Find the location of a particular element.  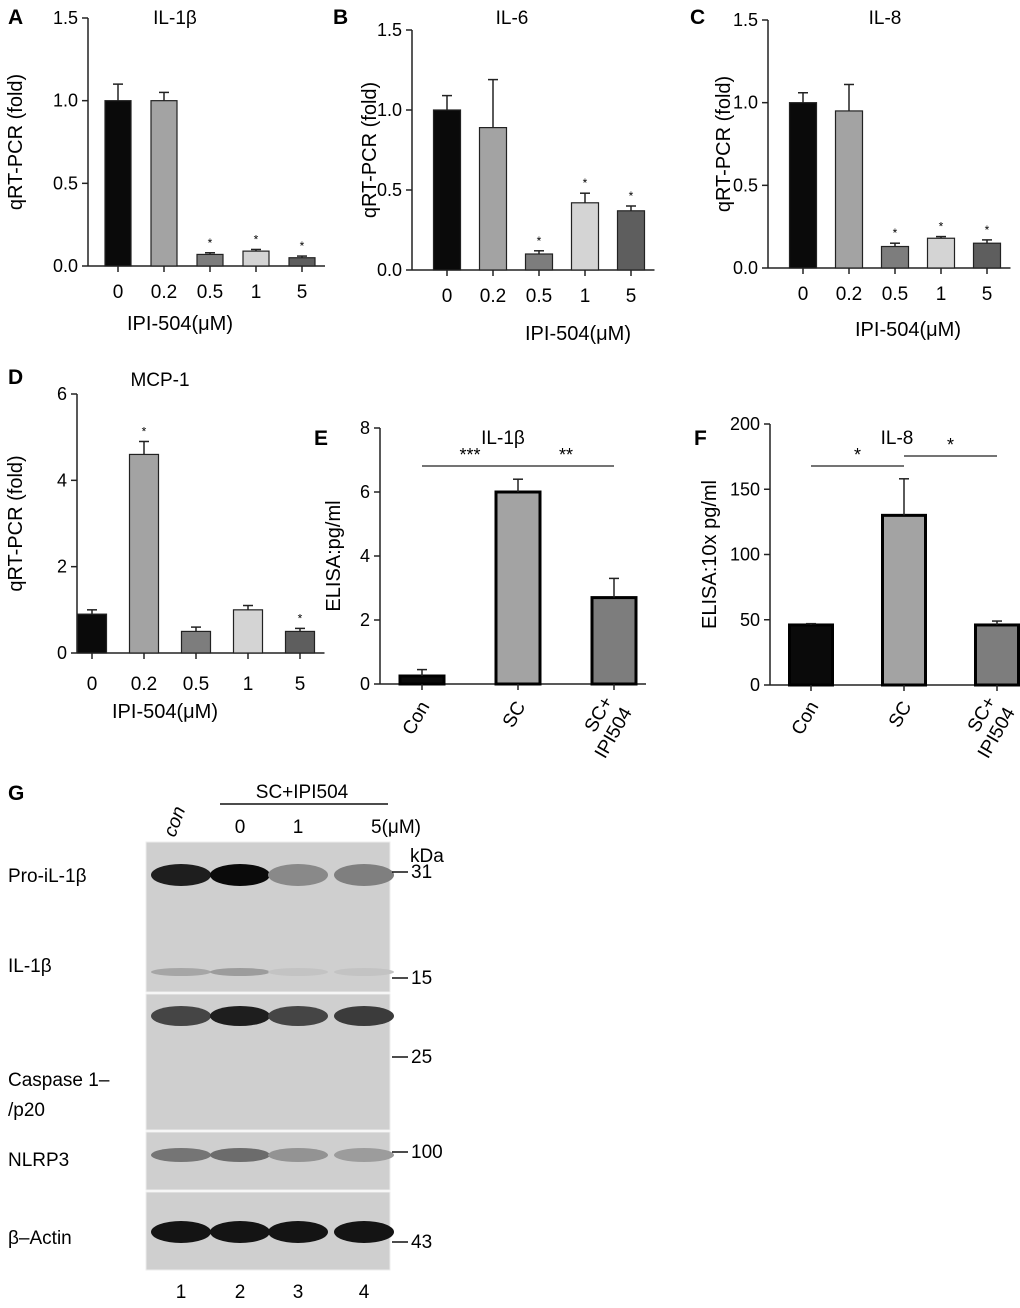

y-axis-label: ELISA:10x pg/ml is located at coordinates (710, 554).